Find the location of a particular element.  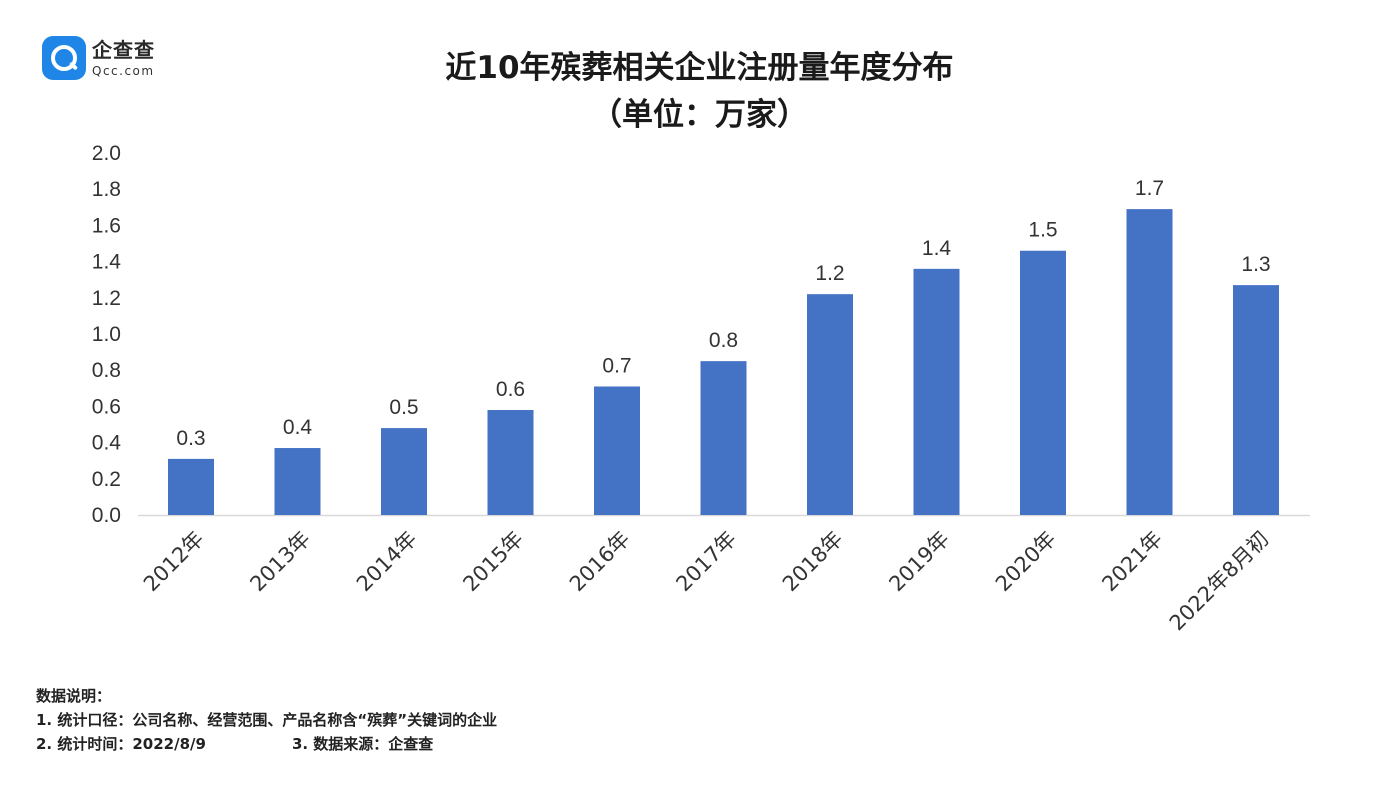

y-tick-label: 0.6 is located at coordinates (106, 406).